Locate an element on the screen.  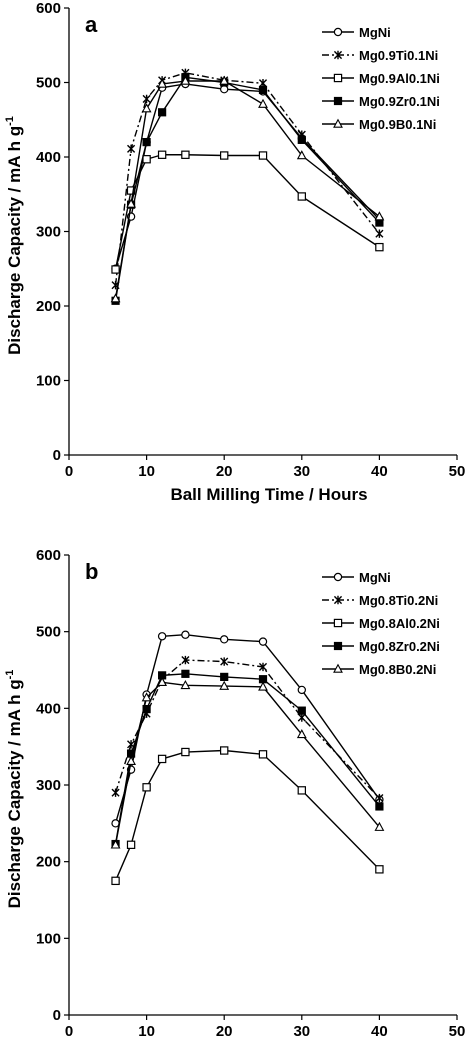
x-axis-title: Ball Milling Time / Hours is located at coordinates (268, 494).